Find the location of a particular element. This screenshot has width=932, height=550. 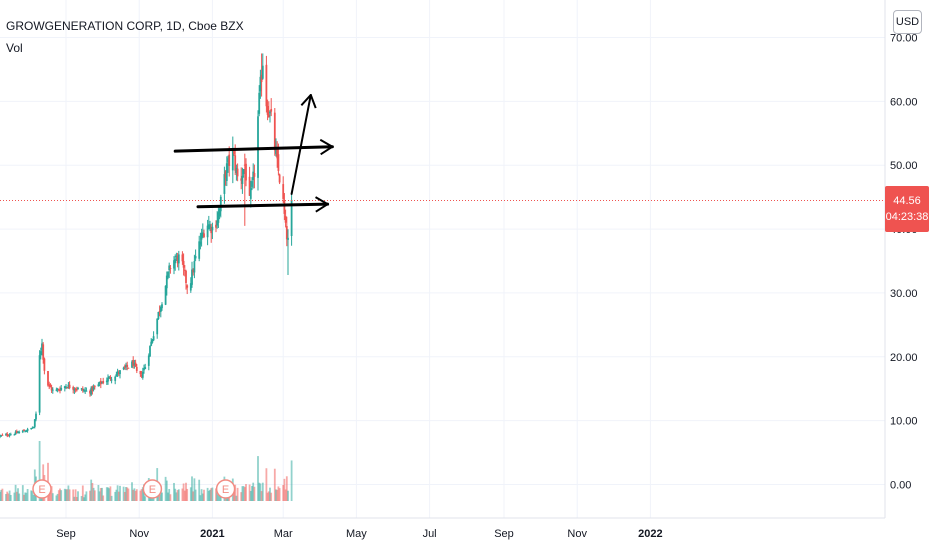

last-price-tag: 44.56 04:23:38 is located at coordinates (907, 209).